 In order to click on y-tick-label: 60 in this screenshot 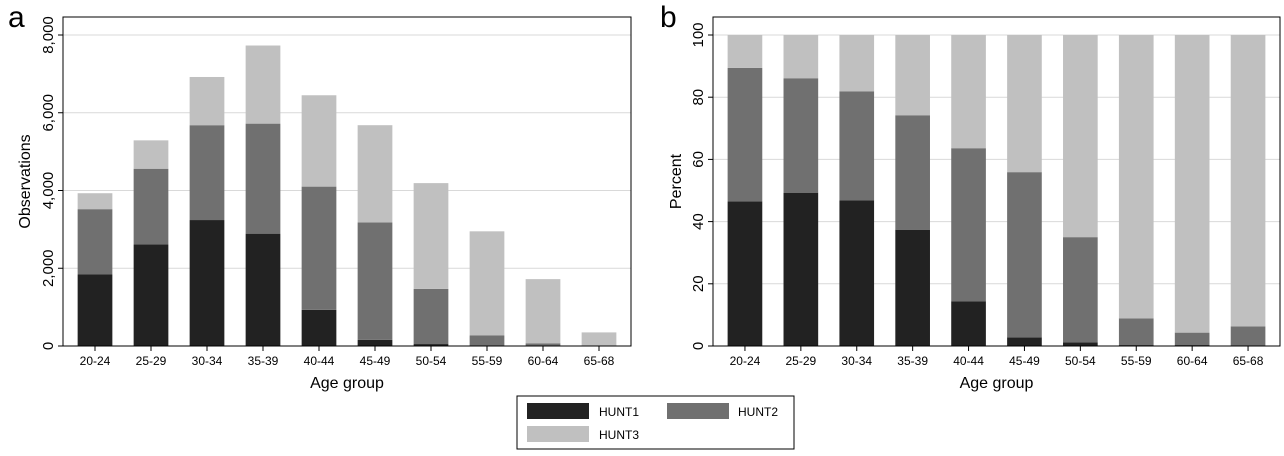, I will do `click(698, 159)`.